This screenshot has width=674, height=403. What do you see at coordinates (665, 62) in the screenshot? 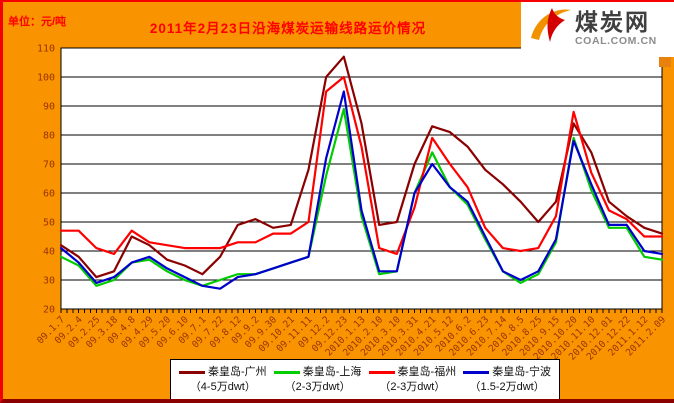
I see `logo-notch-decoration` at bounding box center [665, 62].